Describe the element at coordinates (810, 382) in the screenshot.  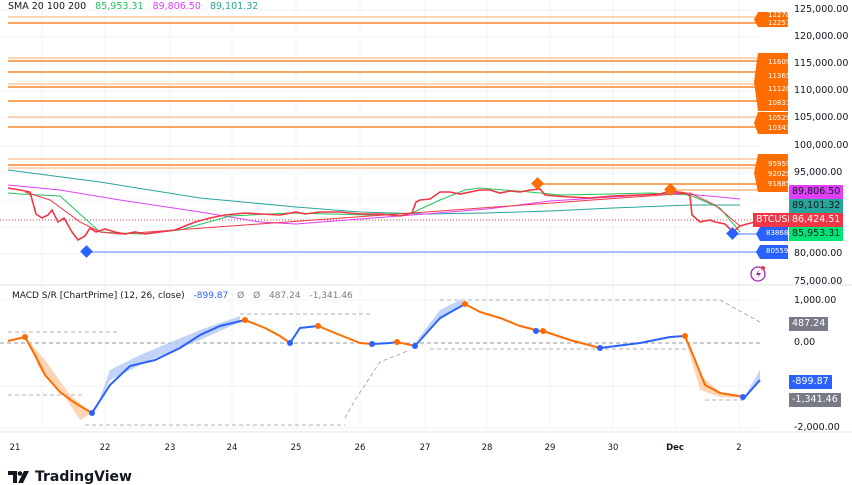
I see `macd-value-tag: -899.87` at that location.